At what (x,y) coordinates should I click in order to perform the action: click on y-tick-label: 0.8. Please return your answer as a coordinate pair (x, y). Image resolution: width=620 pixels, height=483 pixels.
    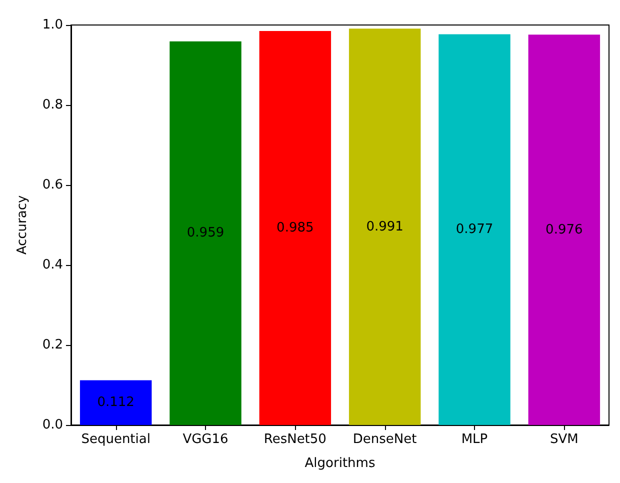
    Looking at the image, I should click on (52, 105).